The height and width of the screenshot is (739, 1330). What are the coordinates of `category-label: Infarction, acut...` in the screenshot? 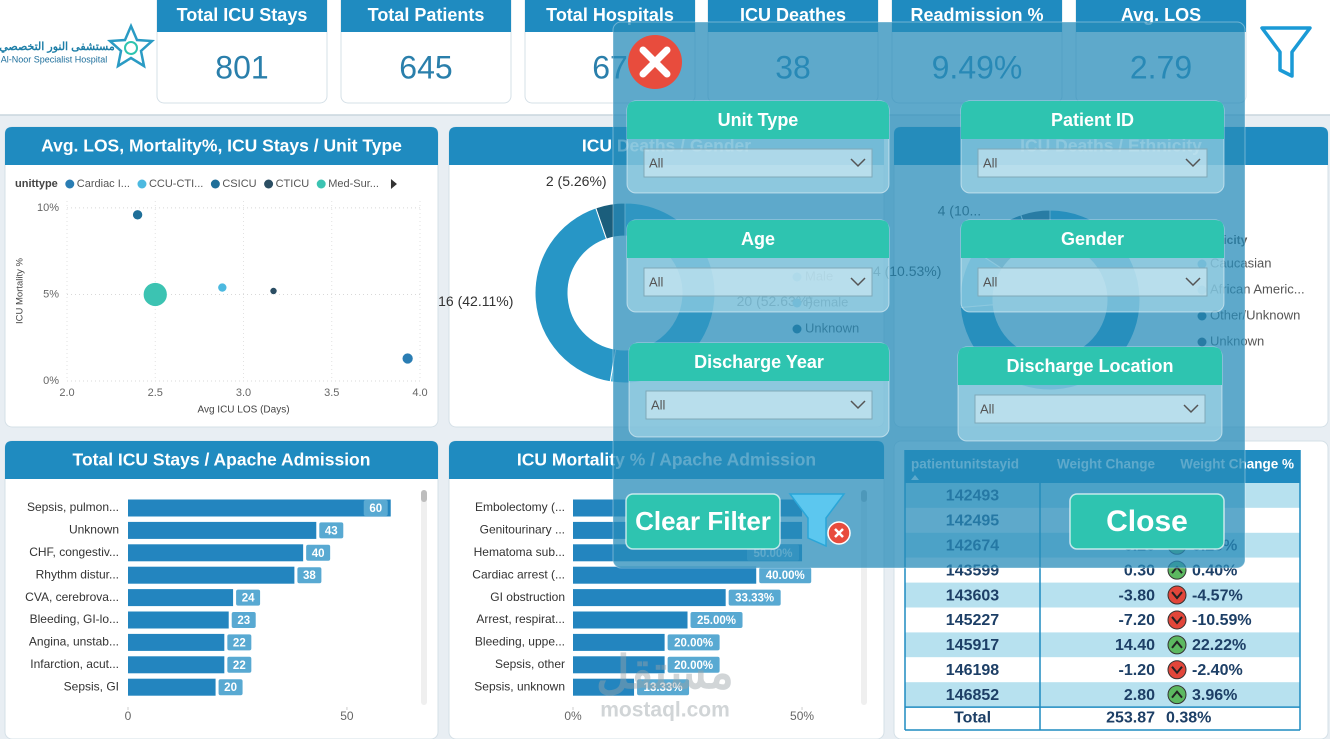 It's located at (74, 664).